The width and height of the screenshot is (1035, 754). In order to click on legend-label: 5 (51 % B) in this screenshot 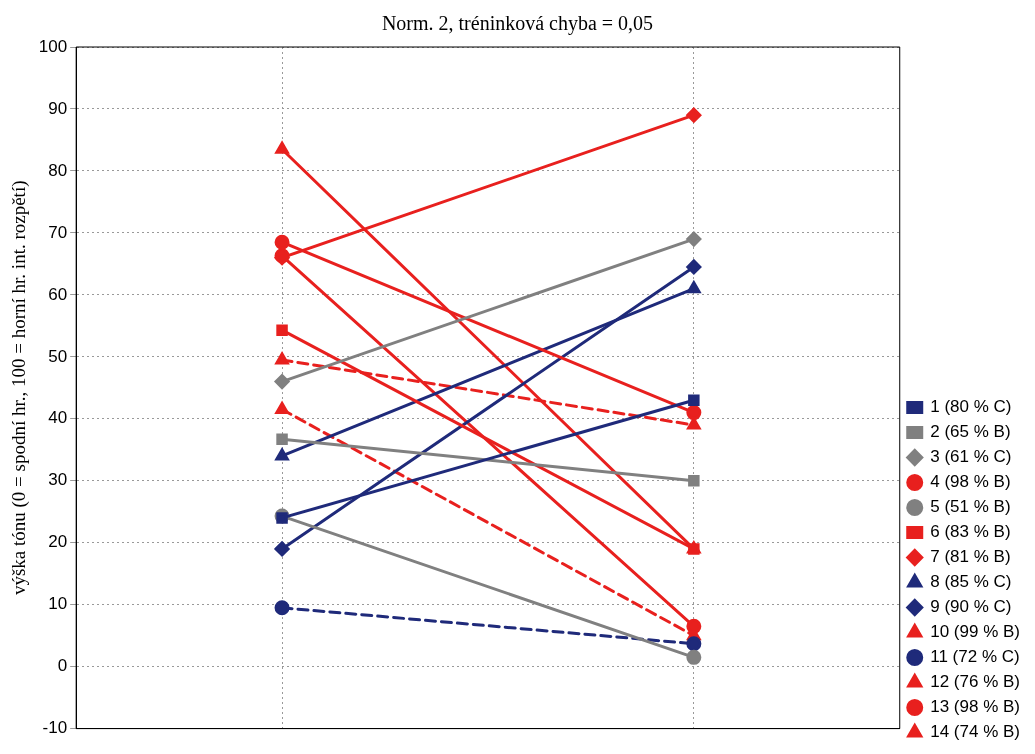, I will do `click(970, 507)`.